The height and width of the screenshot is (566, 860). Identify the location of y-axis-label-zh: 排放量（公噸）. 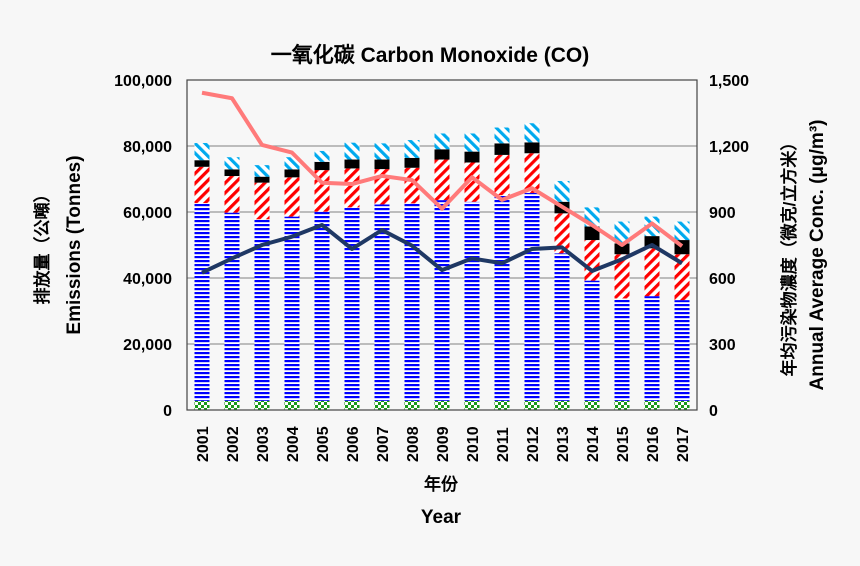
(42, 245).